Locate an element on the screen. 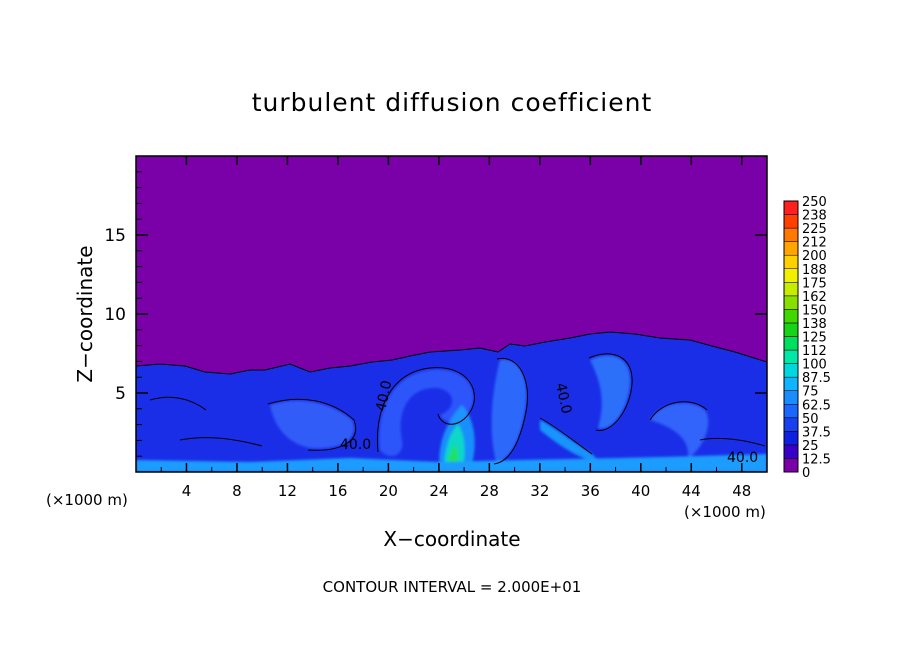 This screenshot has height=654, width=904. x-unit-right: (×1000 m) is located at coordinates (725, 512).